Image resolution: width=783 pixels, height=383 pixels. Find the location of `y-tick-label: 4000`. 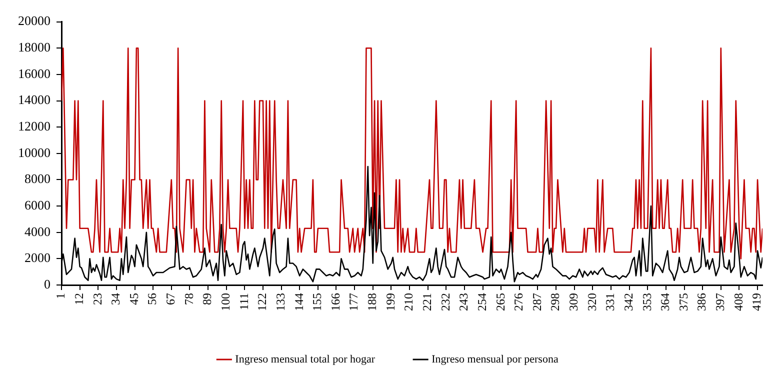

y-tick-label: 4000 is located at coordinates (37, 231).